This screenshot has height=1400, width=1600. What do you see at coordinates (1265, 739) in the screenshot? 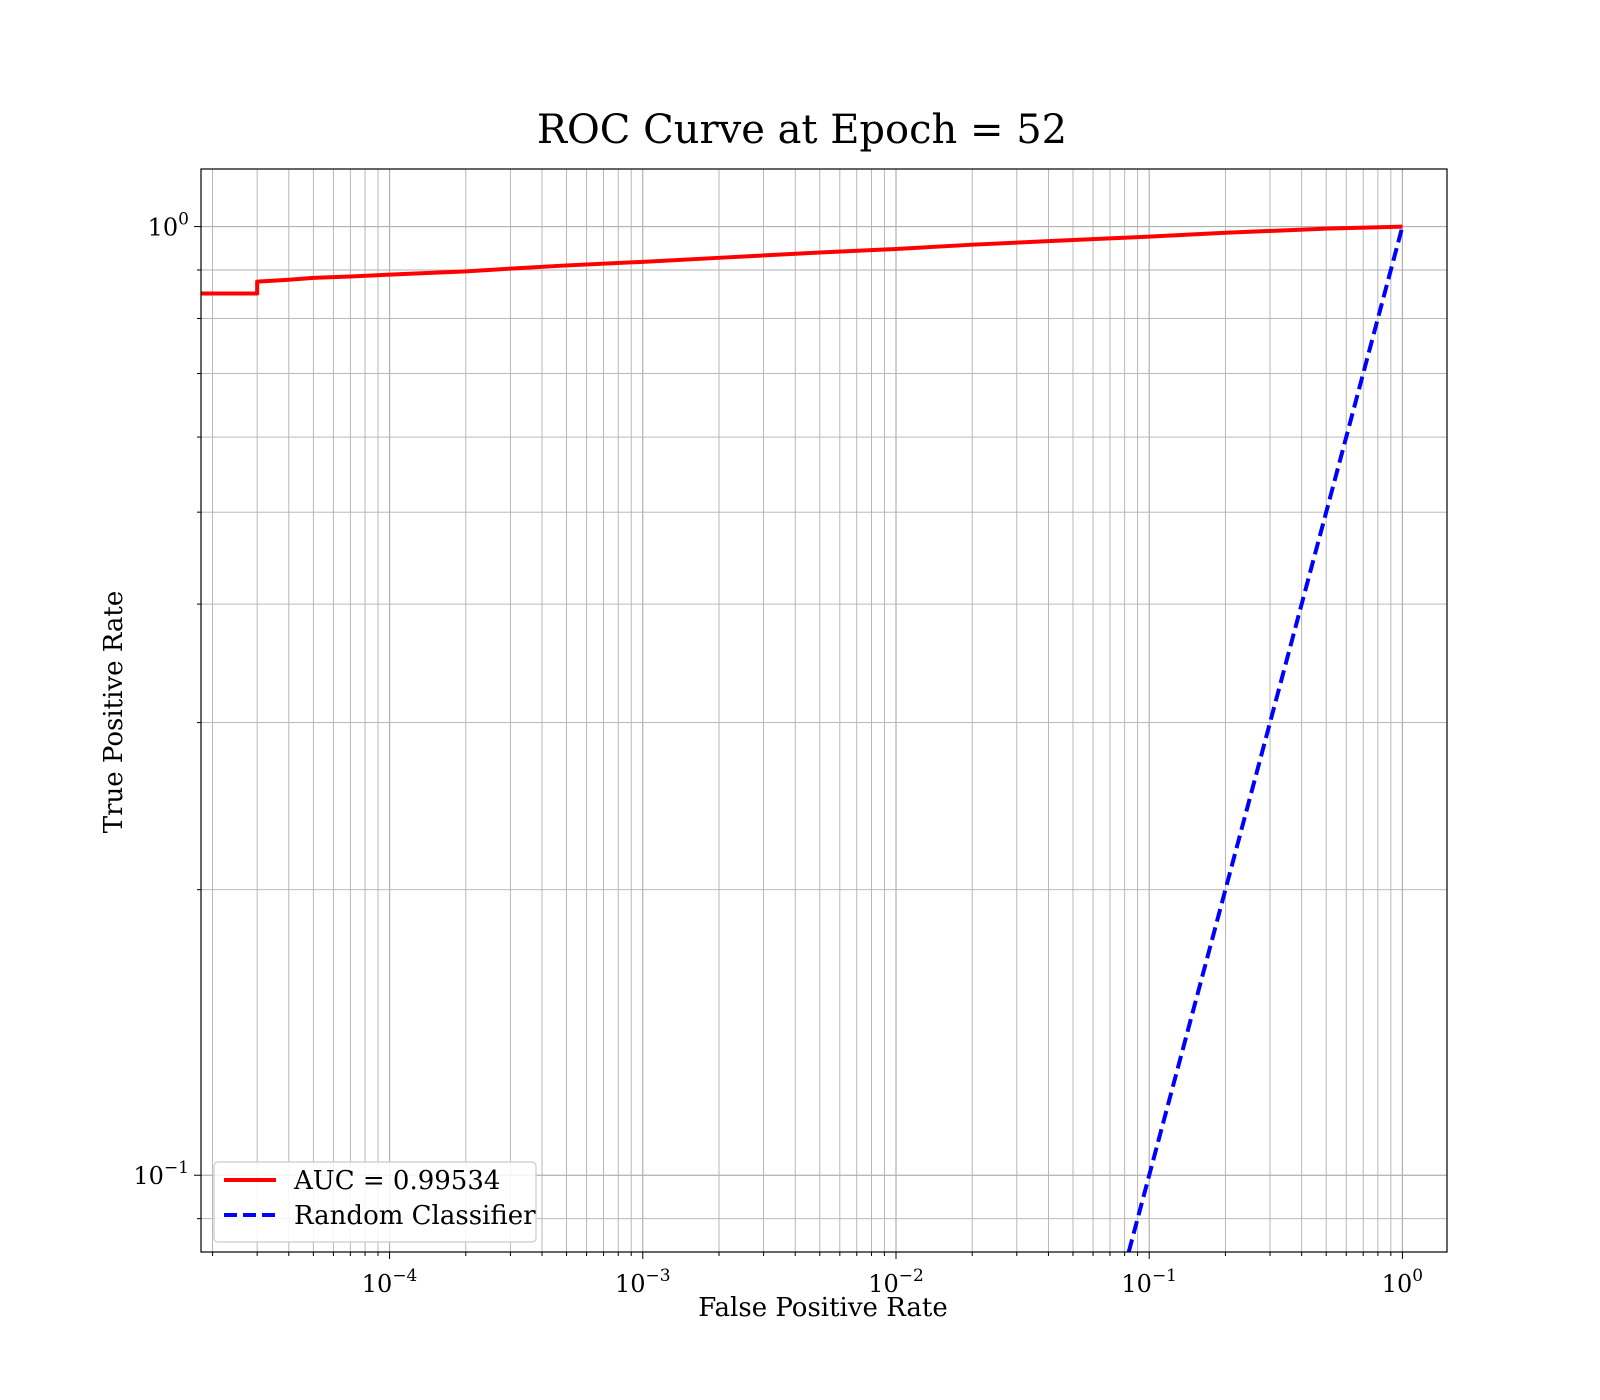
I see `random-classifier-line` at bounding box center [1265, 739].